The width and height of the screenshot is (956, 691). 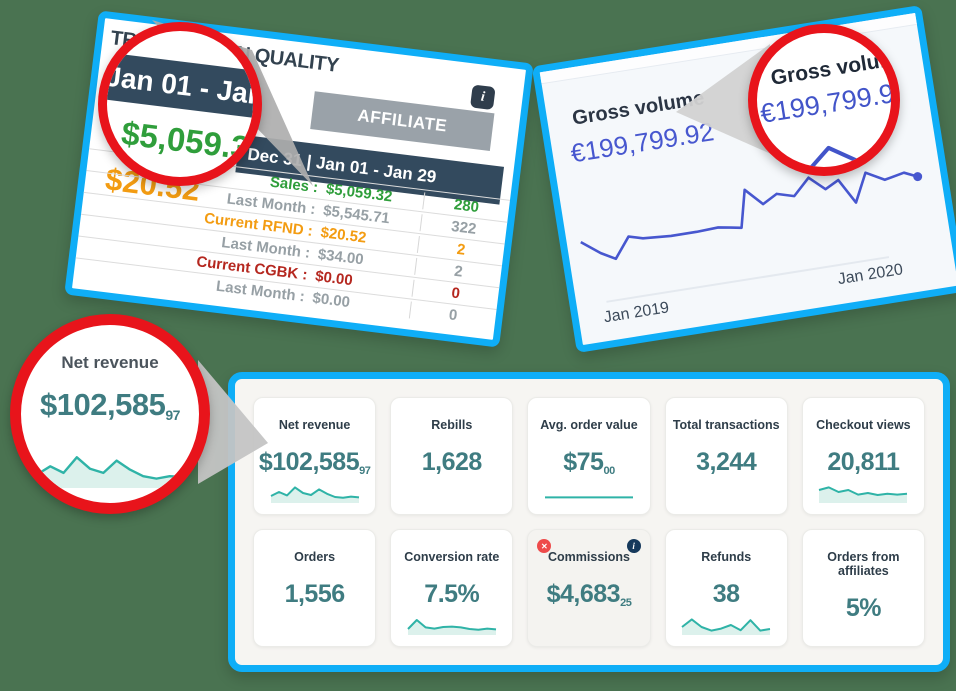 What do you see at coordinates (589, 462) in the screenshot?
I see `tile-value: $7500` at bounding box center [589, 462].